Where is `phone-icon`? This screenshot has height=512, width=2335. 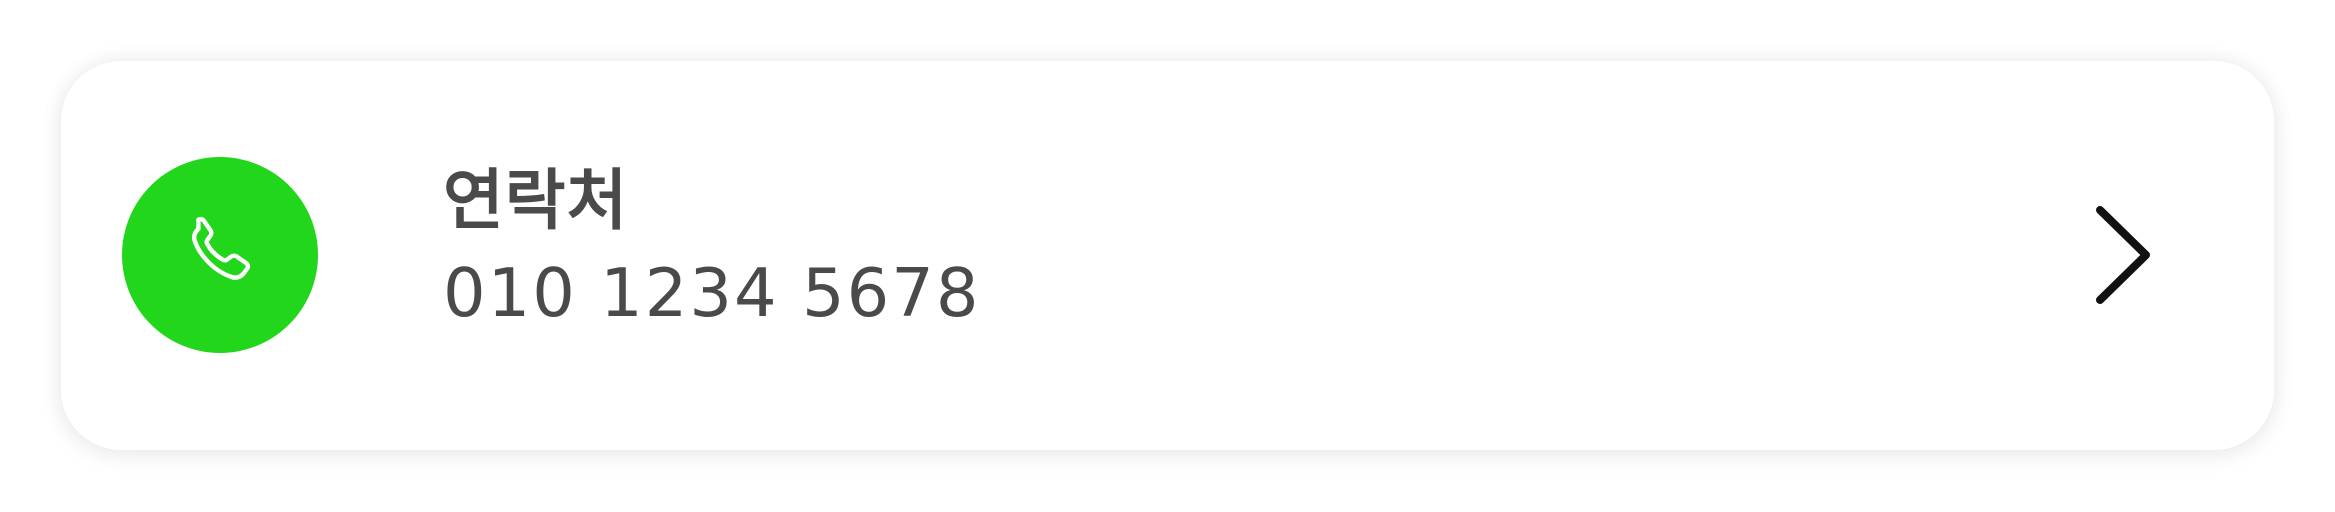 phone-icon is located at coordinates (221, 248).